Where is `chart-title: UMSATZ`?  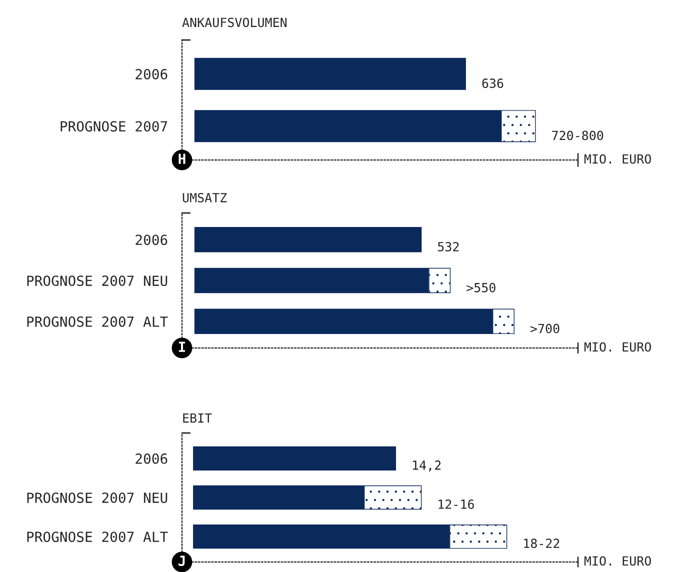 chart-title: UMSATZ is located at coordinates (204, 197).